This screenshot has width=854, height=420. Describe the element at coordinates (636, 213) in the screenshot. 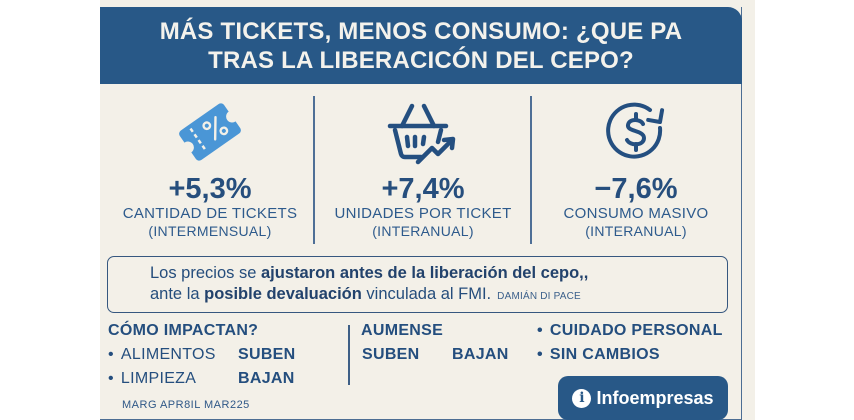

I see `stat-label: CONSUMO MASIVO` at that location.